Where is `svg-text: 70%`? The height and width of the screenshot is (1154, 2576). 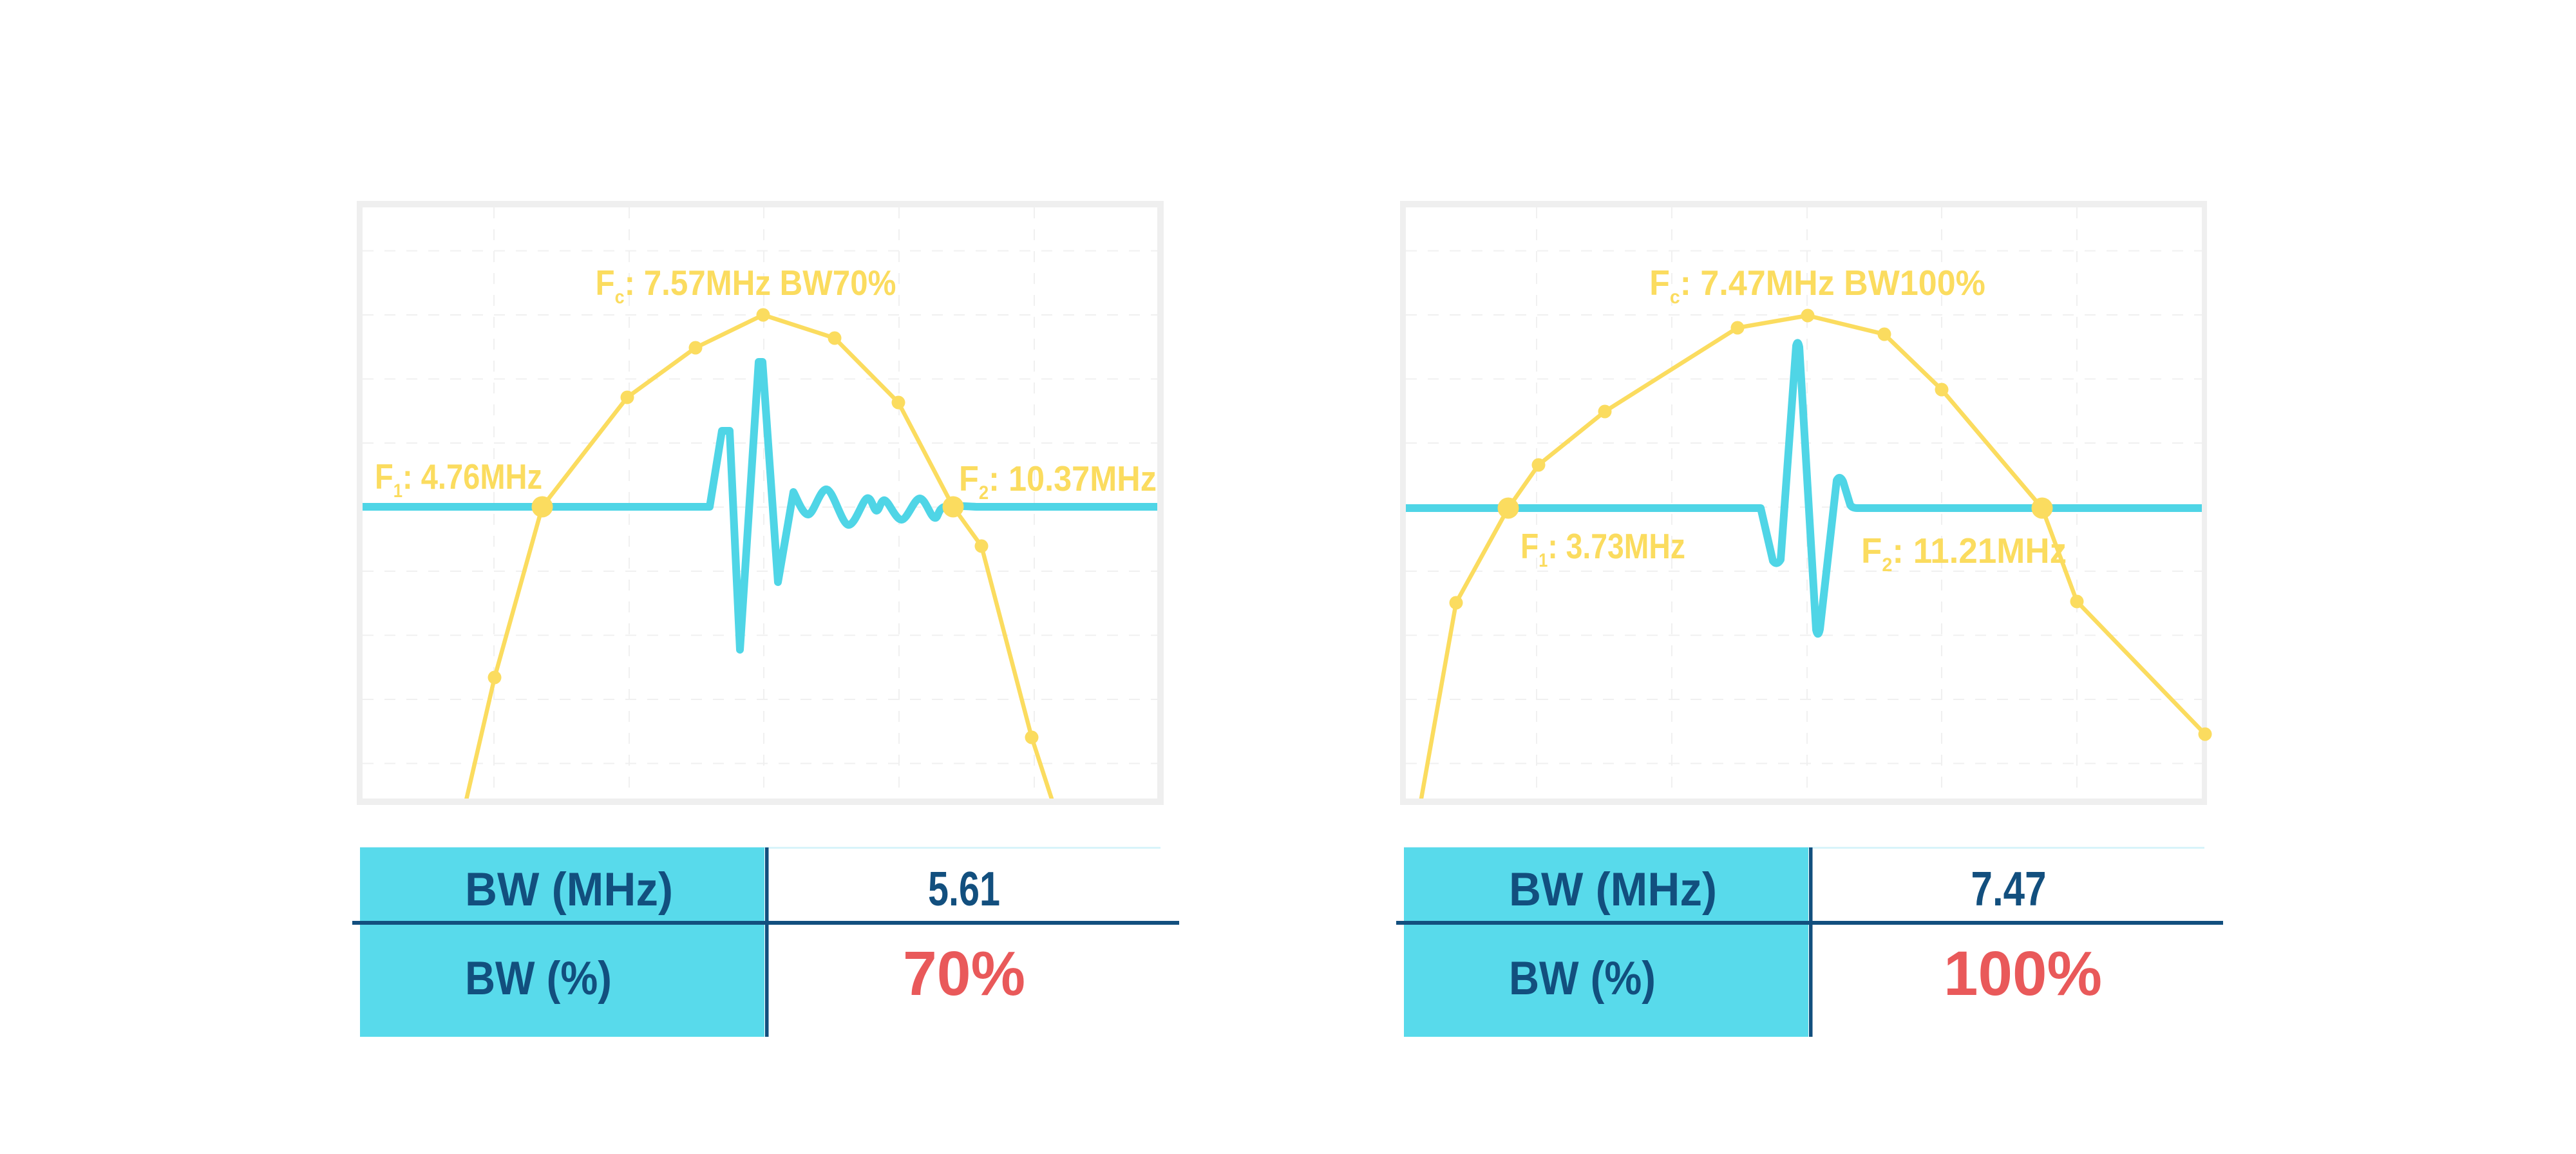
svg-text: 70% is located at coordinates (964, 973).